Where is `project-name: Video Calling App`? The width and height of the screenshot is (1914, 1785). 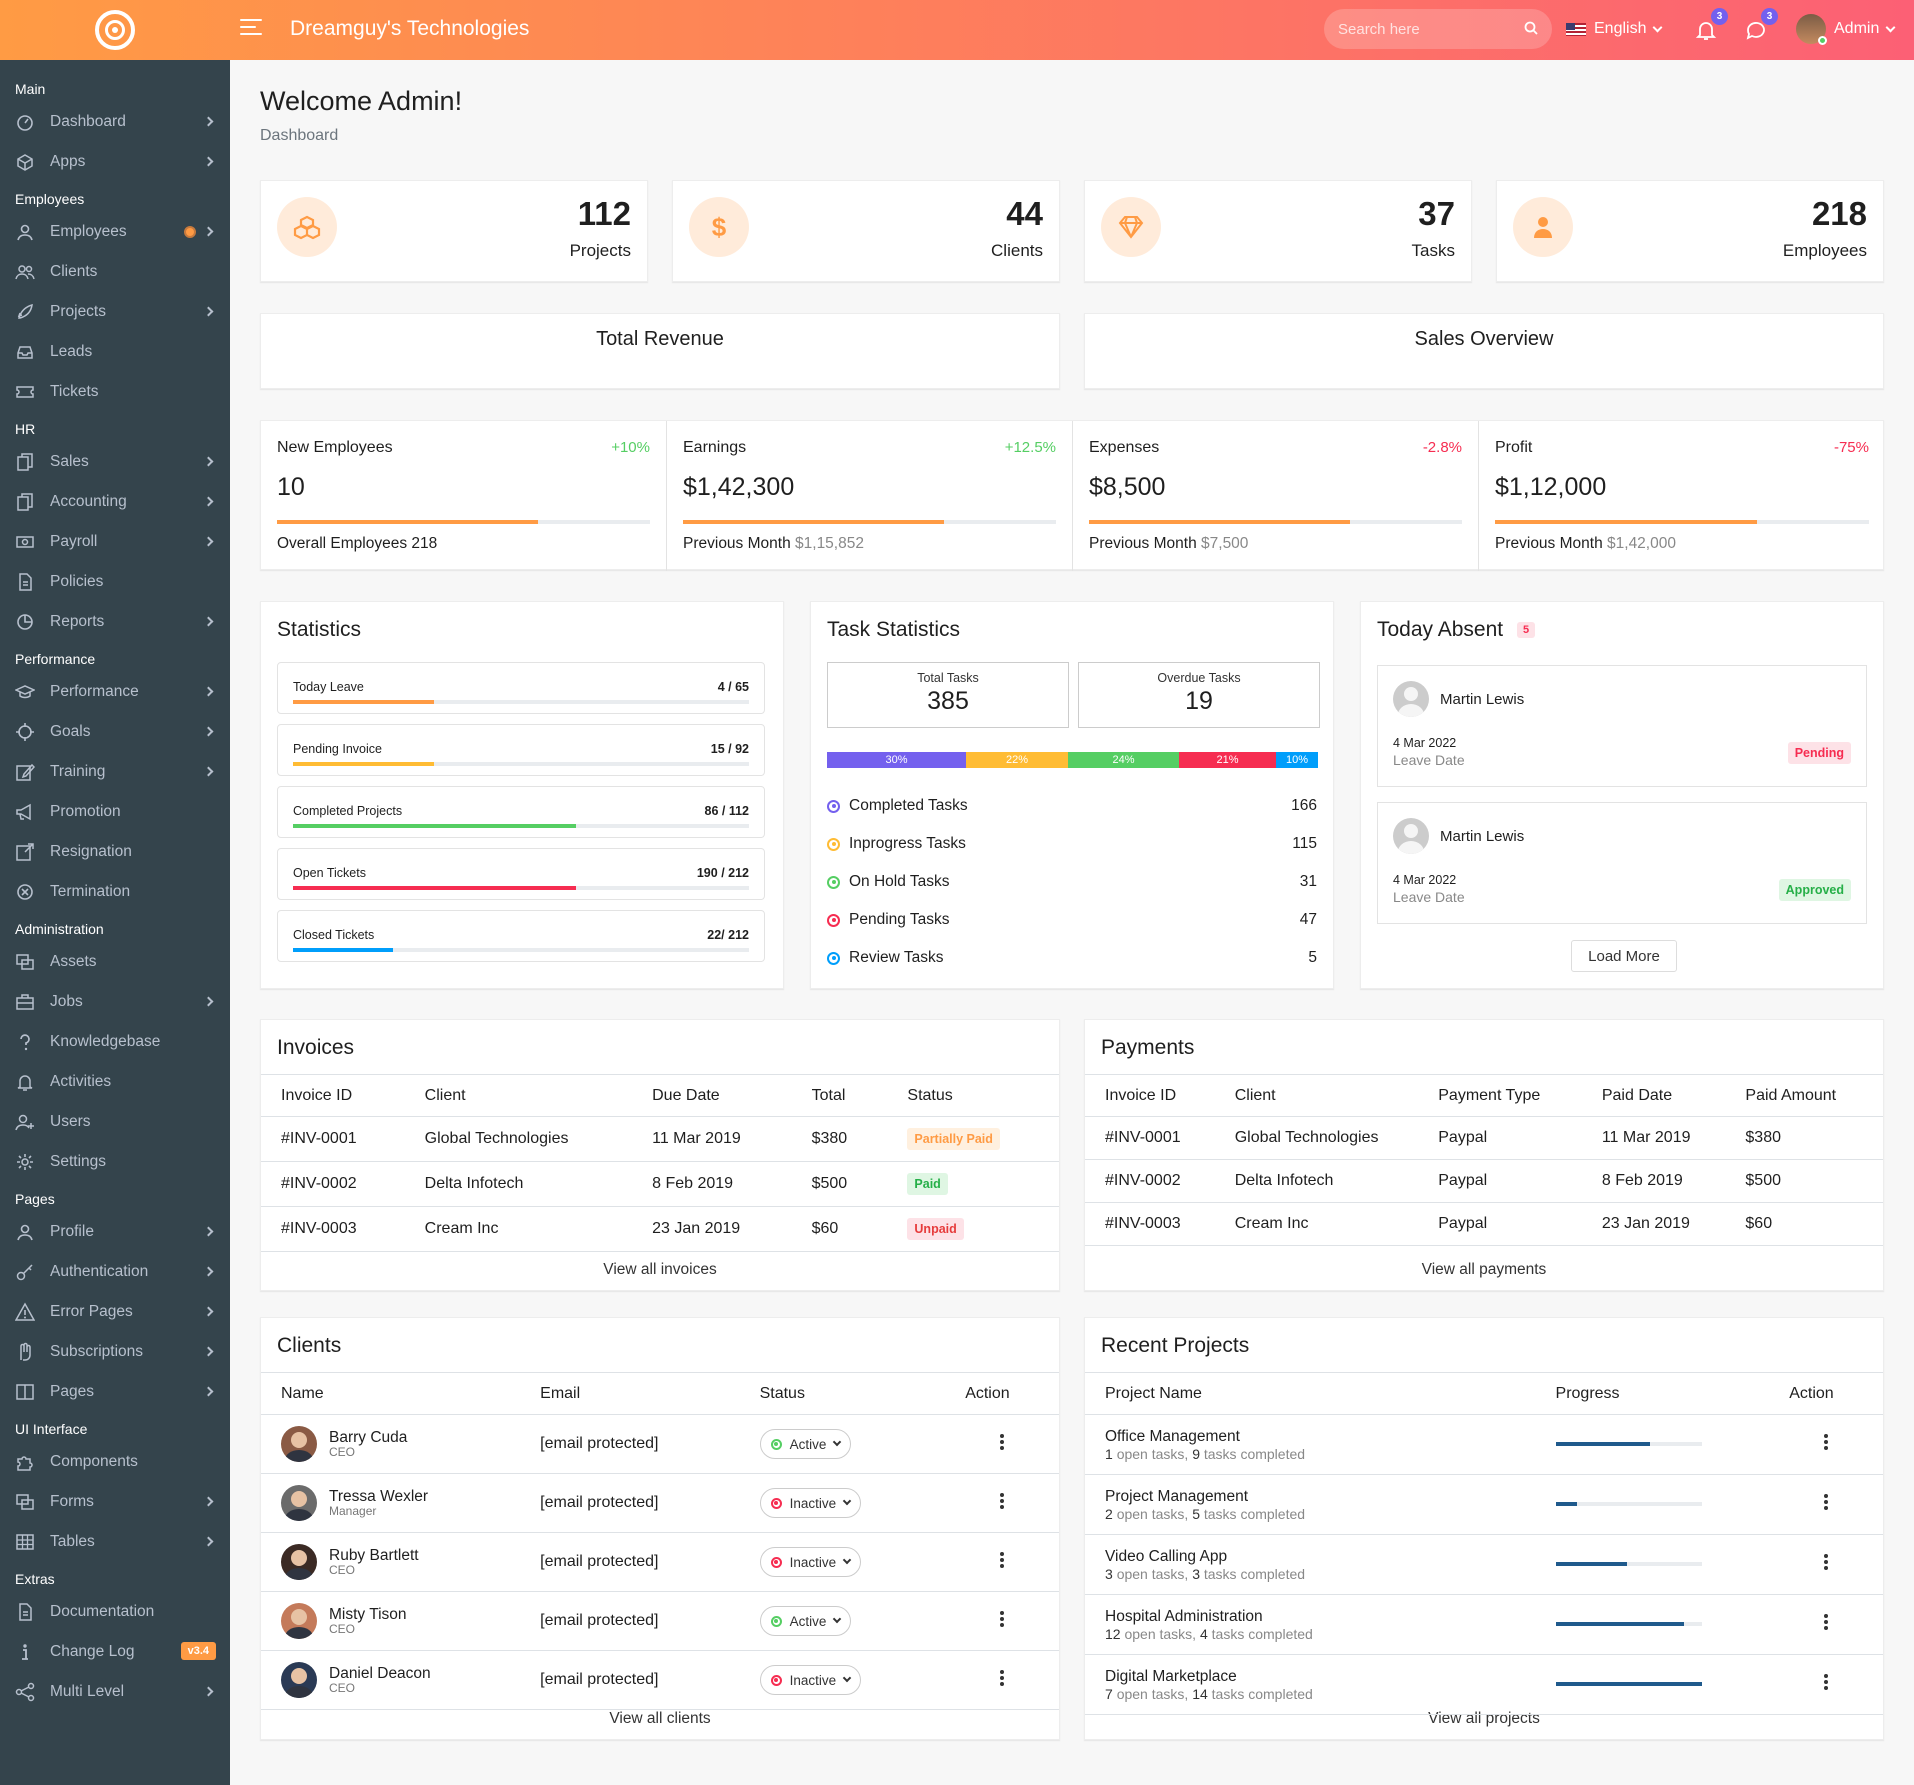
project-name: Video Calling App is located at coordinates (1166, 1556).